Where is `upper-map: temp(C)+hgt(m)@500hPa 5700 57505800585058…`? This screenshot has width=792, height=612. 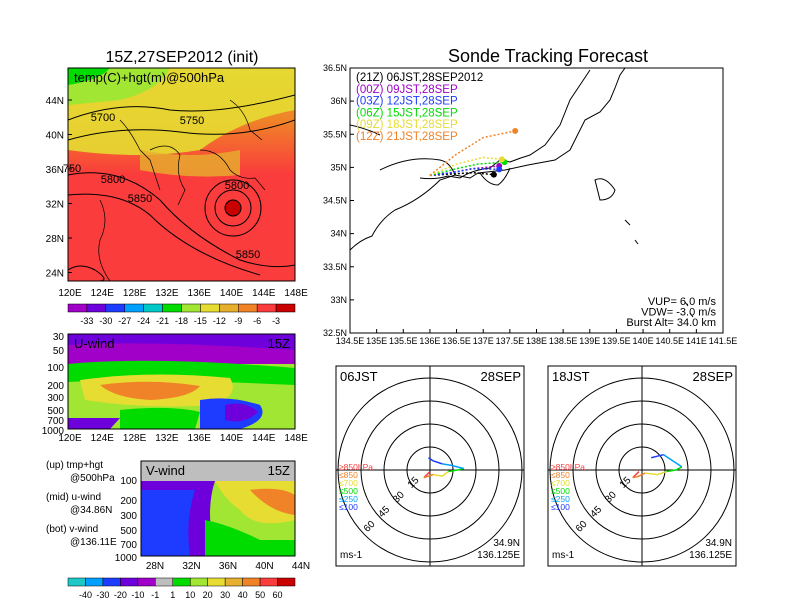
upper-map: temp(C)+hgt(m)@500hPa 5700 57505800585058… is located at coordinates (177, 196).